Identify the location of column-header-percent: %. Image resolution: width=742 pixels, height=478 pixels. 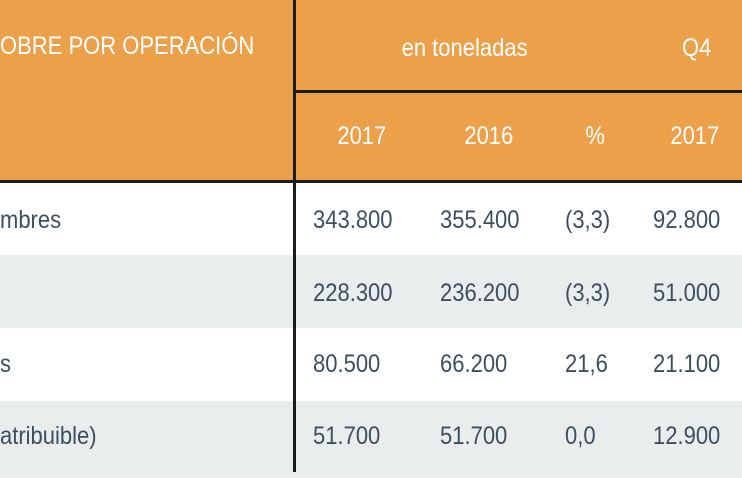
(595, 136).